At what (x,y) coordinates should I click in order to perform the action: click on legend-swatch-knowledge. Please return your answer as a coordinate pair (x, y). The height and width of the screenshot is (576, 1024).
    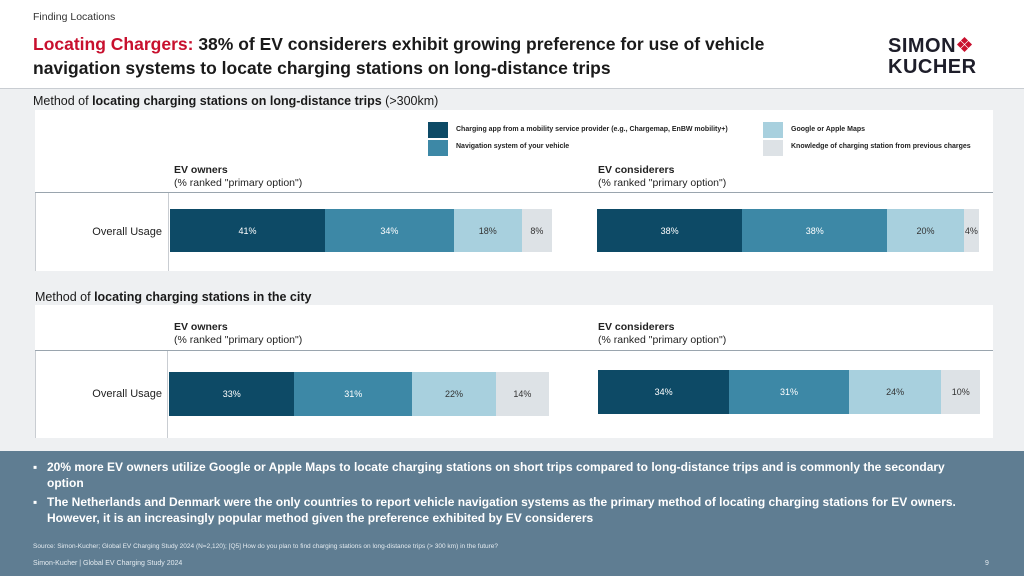
    Looking at the image, I should click on (773, 148).